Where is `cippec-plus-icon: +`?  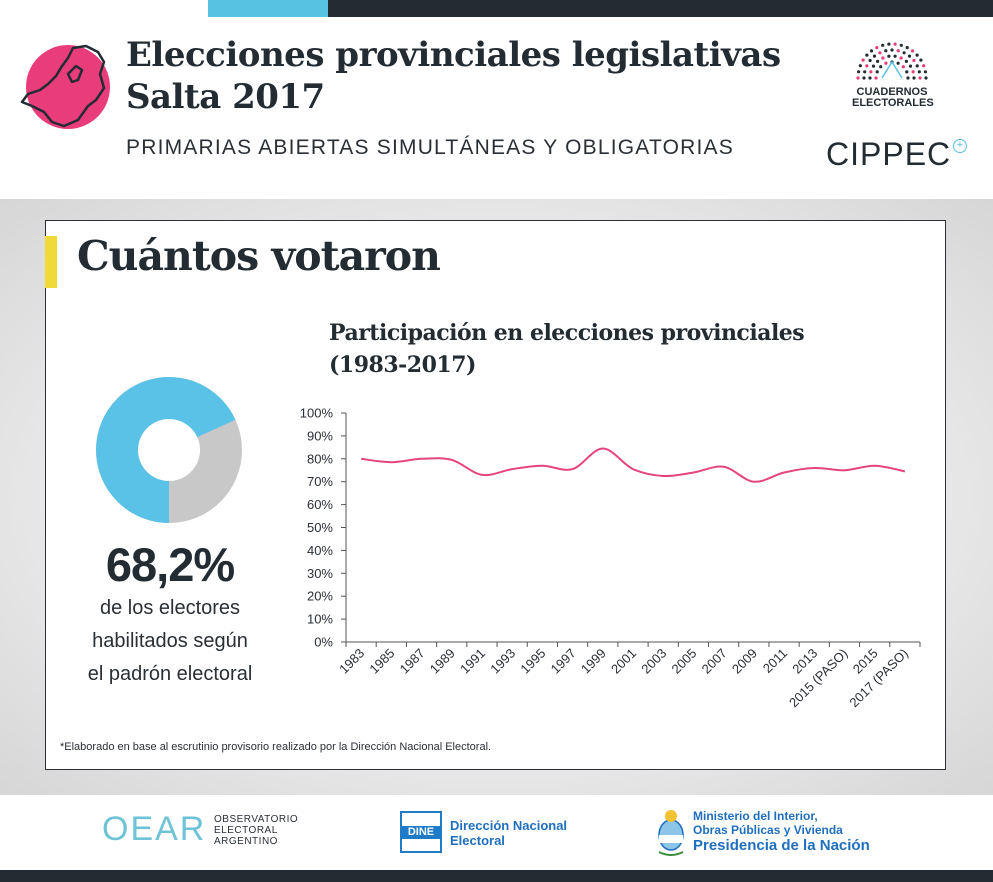 cippec-plus-icon: + is located at coordinates (960, 146).